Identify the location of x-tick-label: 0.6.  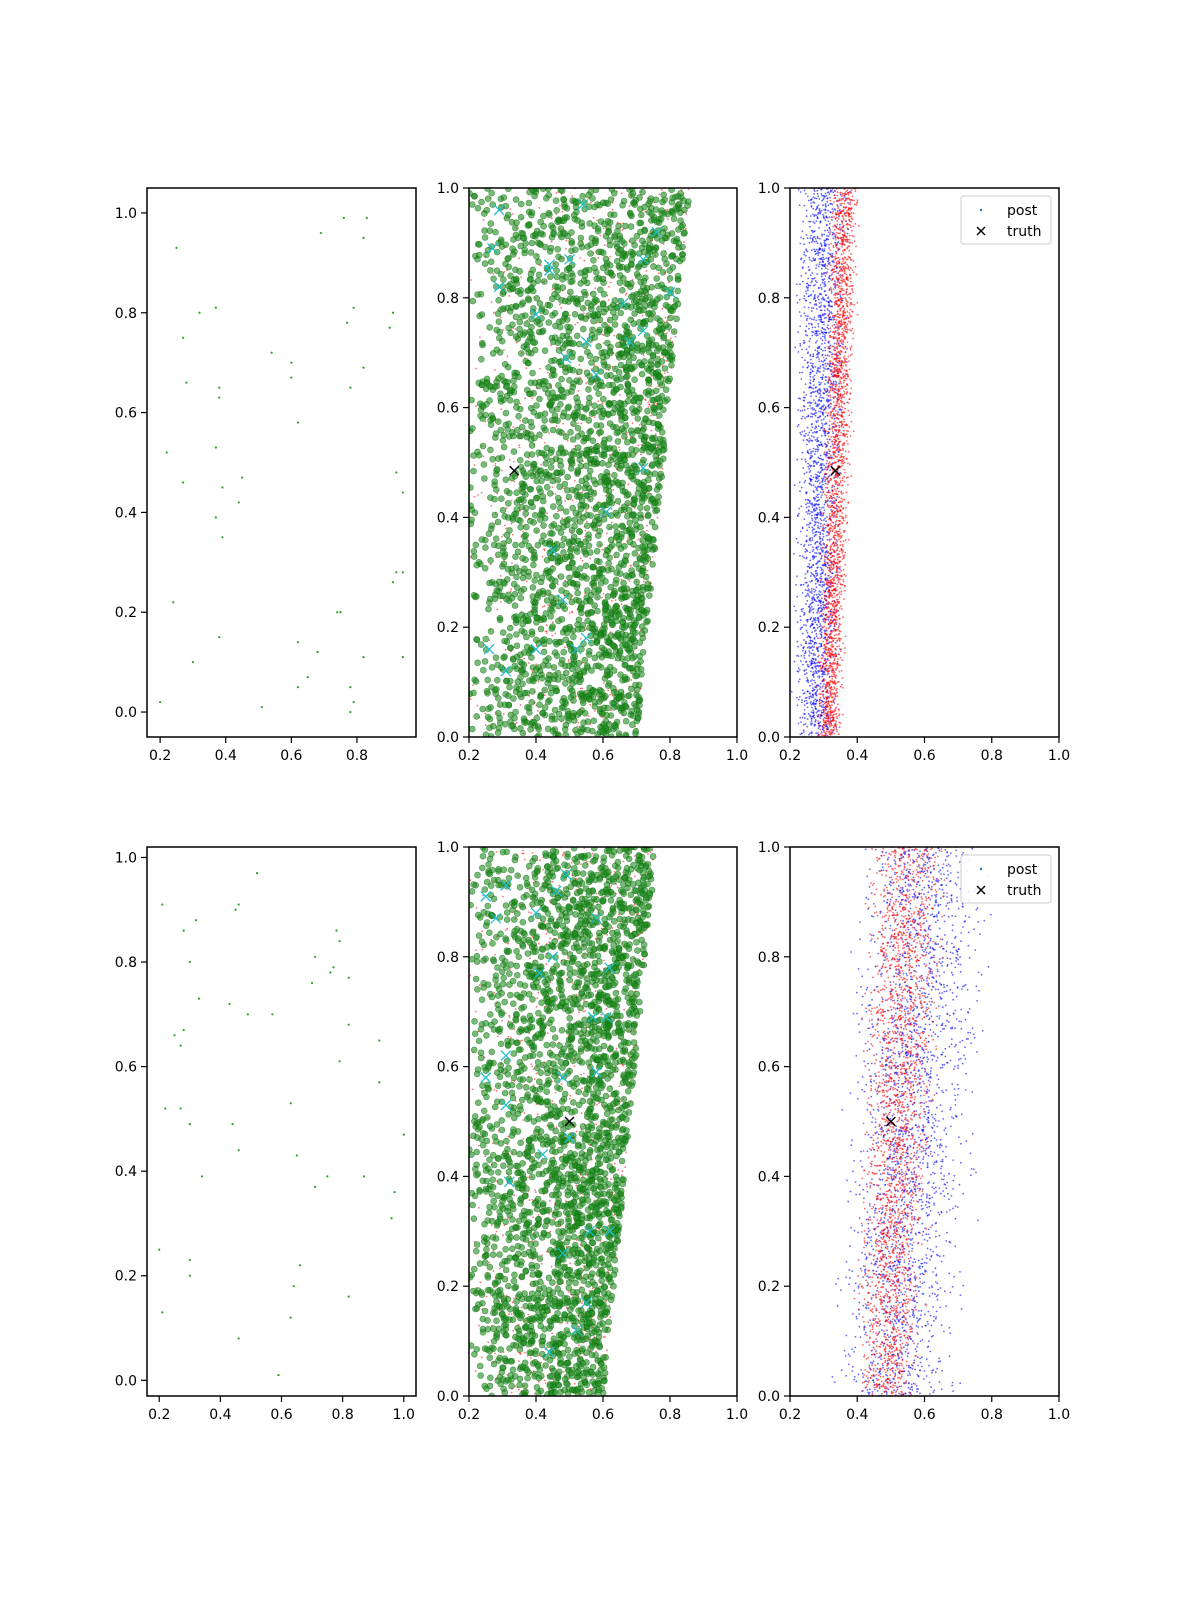
(291, 756).